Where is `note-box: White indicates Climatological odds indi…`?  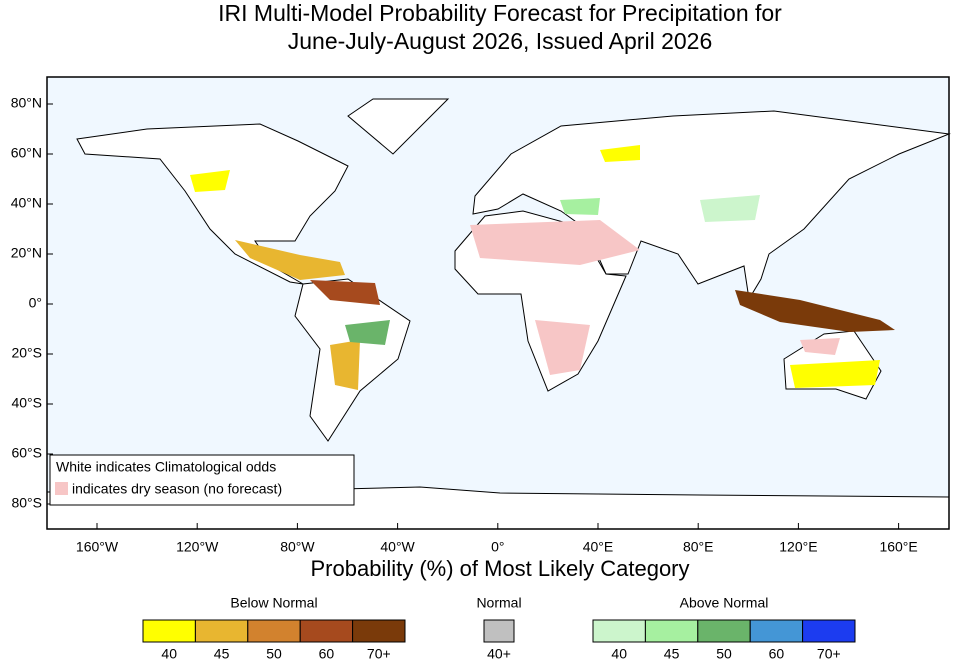
note-box: White indicates Climatological odds indi… is located at coordinates (202, 480).